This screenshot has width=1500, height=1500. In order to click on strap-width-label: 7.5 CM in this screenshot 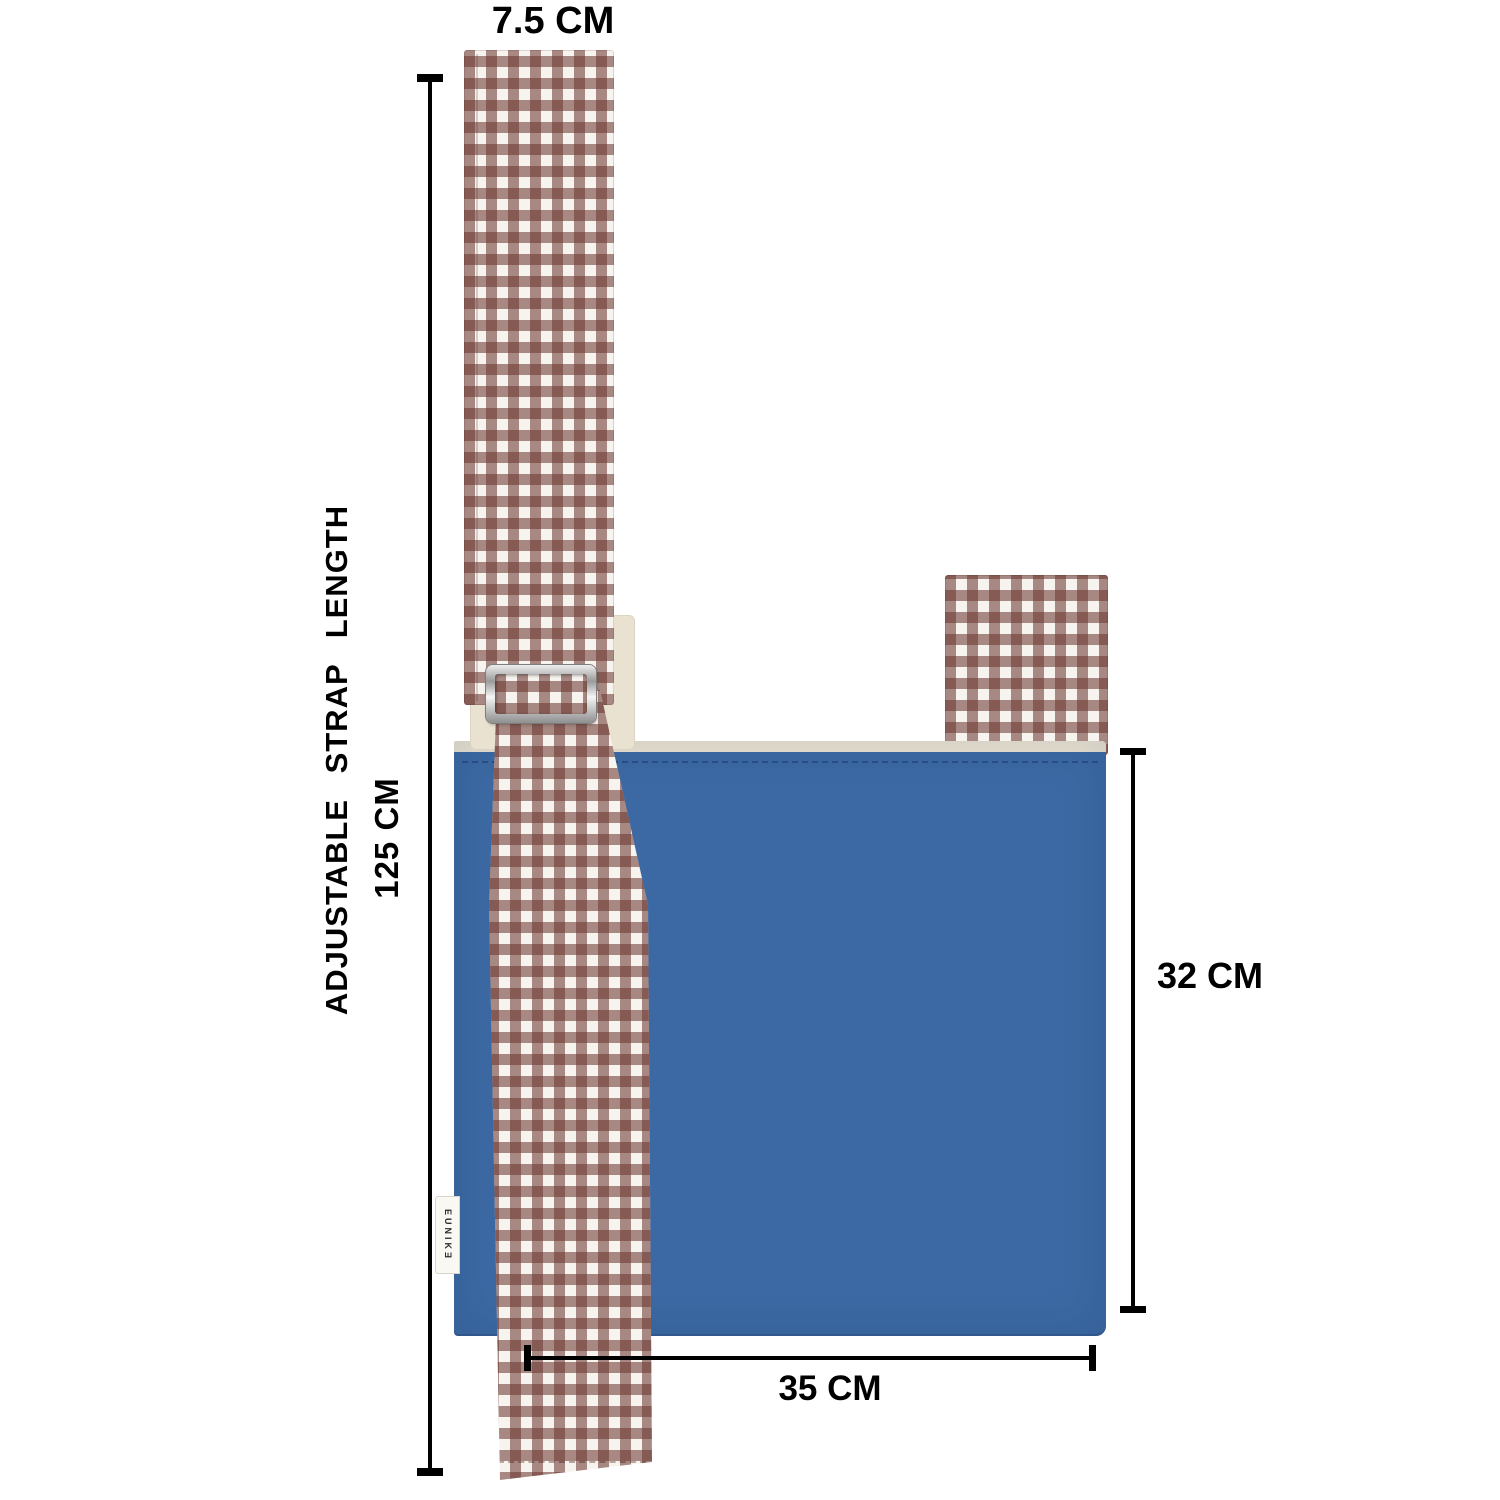, I will do `click(553, 21)`.